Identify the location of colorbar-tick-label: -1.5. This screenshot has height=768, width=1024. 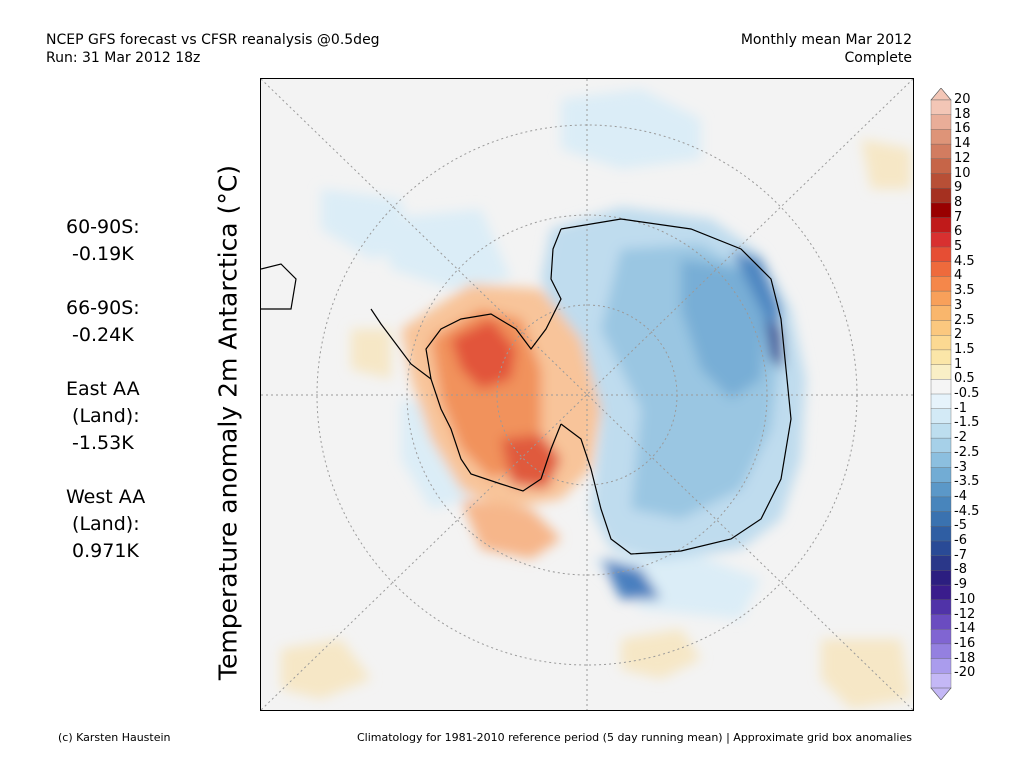
(967, 423).